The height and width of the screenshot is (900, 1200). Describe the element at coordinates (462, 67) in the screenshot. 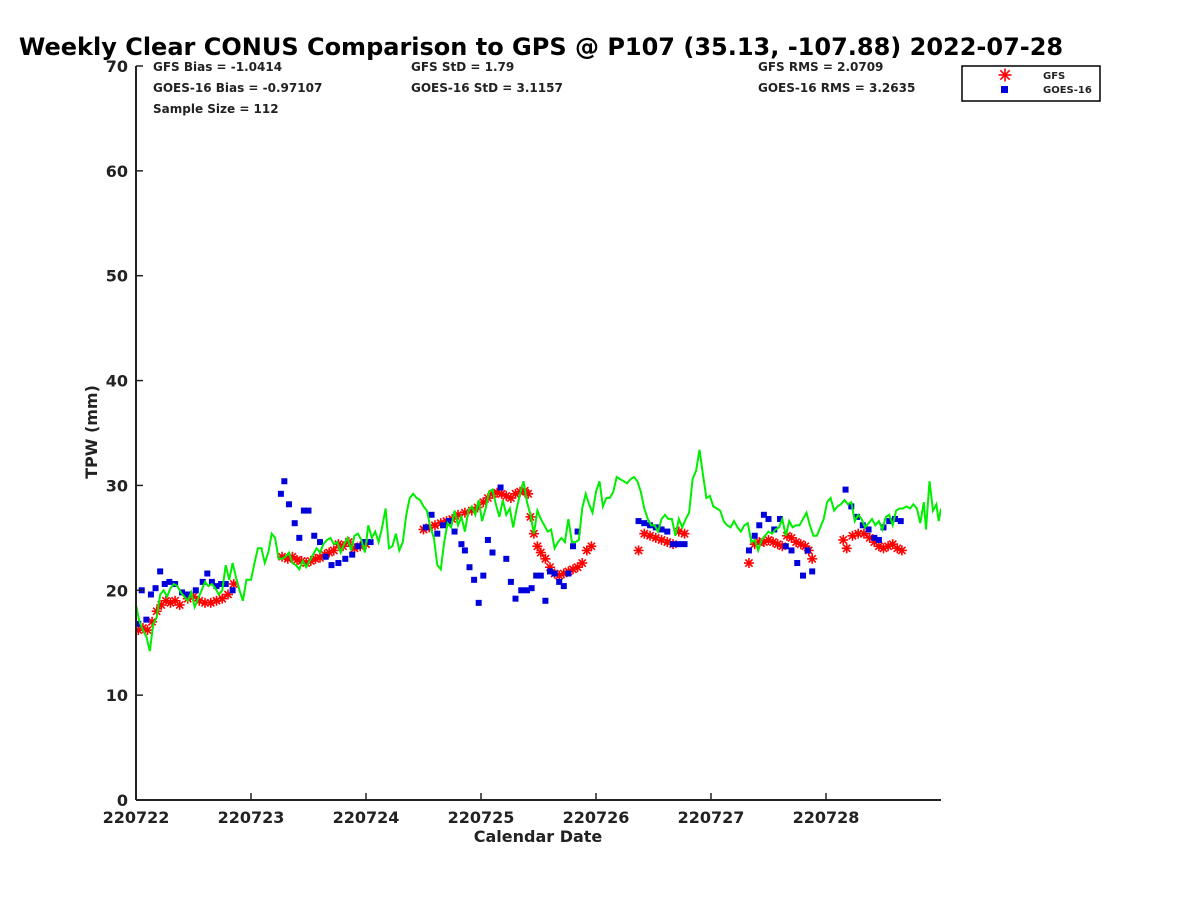

I see `gfs-std-stat: GFS StD = 1.79` at that location.